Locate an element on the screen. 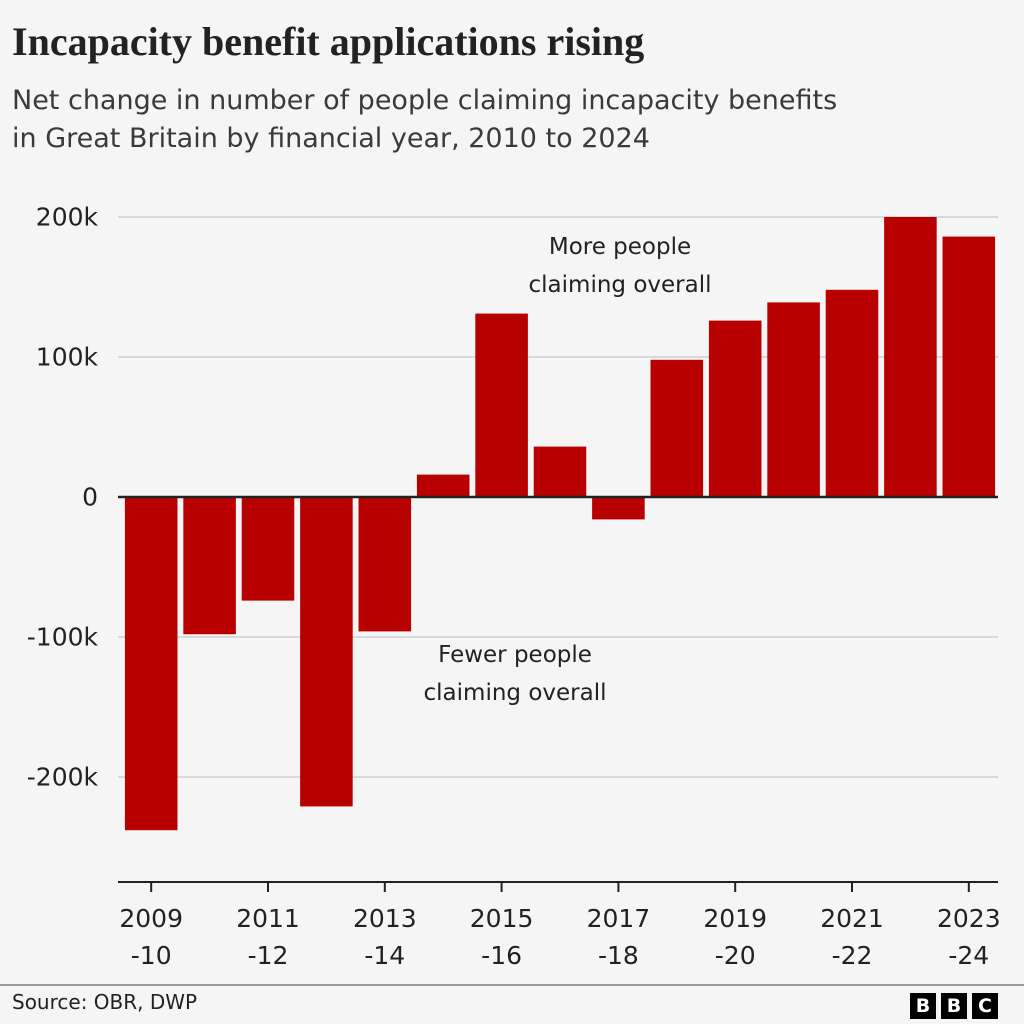 This screenshot has height=1024, width=1024. annotation: More people claiming overall is located at coordinates (620, 266).